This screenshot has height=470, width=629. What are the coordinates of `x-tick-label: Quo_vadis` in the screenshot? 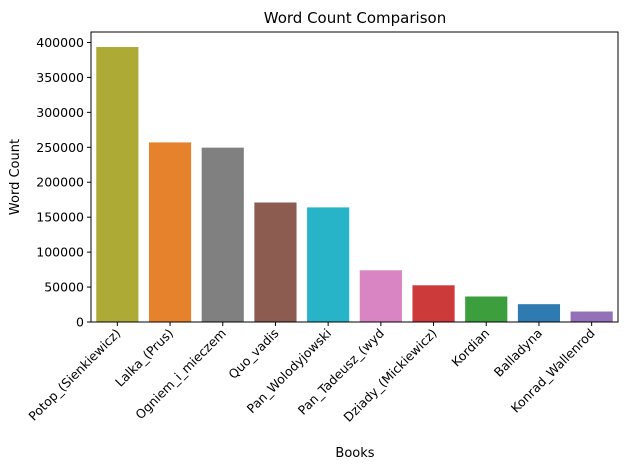 It's located at (253, 354).